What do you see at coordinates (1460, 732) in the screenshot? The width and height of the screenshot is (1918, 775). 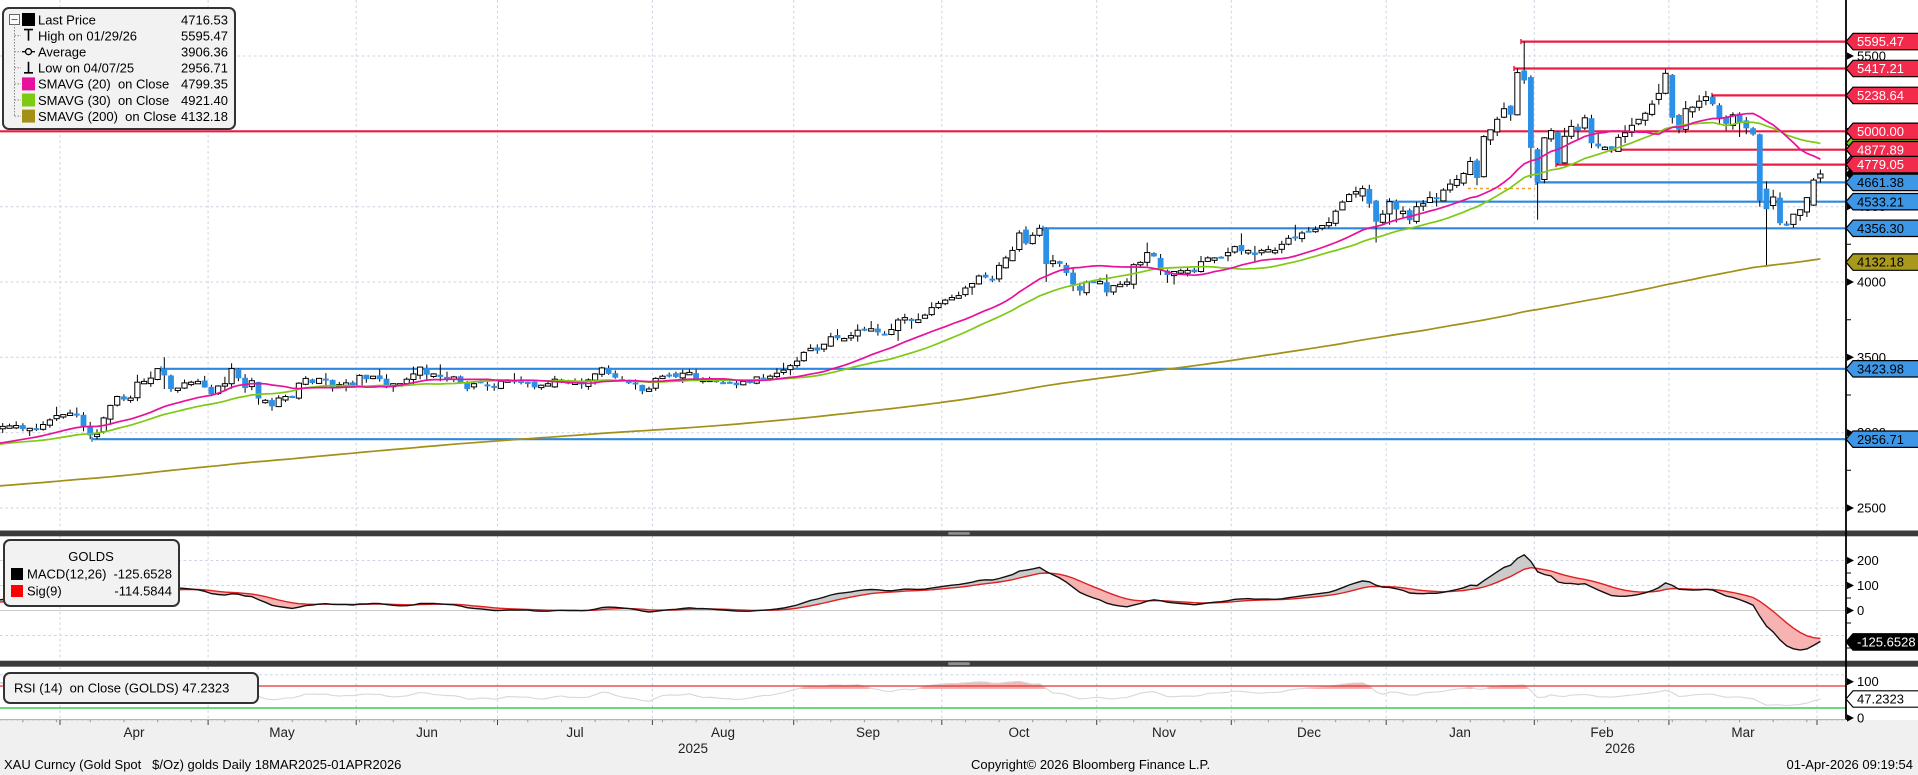 I see `svg-text: Jan` at bounding box center [1460, 732].